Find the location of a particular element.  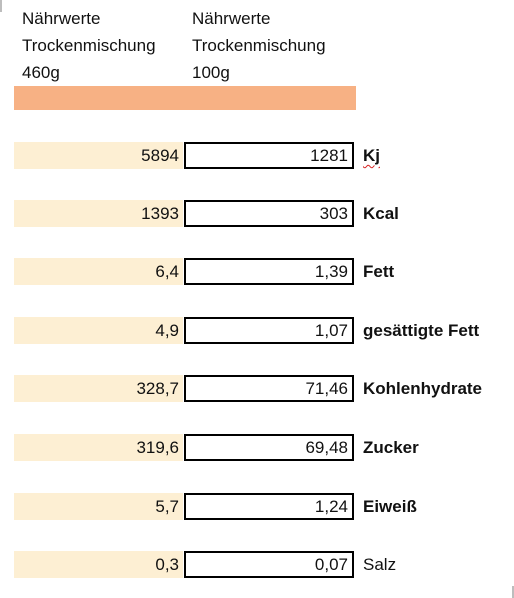

header-460g: Nährwerte Trockenmischung 460g is located at coordinates (89, 45).